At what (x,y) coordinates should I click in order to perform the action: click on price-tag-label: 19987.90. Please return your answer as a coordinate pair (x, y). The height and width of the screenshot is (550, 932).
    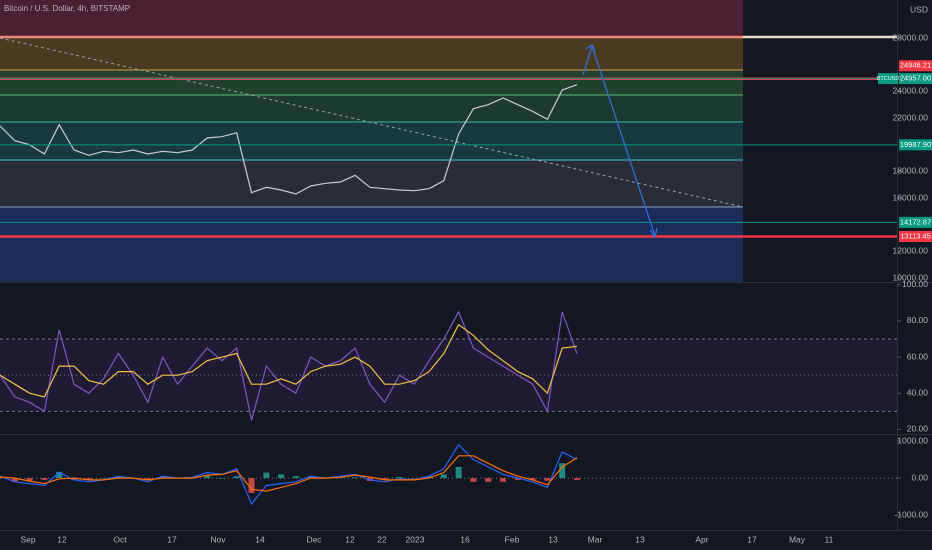
    Looking at the image, I should click on (915, 144).